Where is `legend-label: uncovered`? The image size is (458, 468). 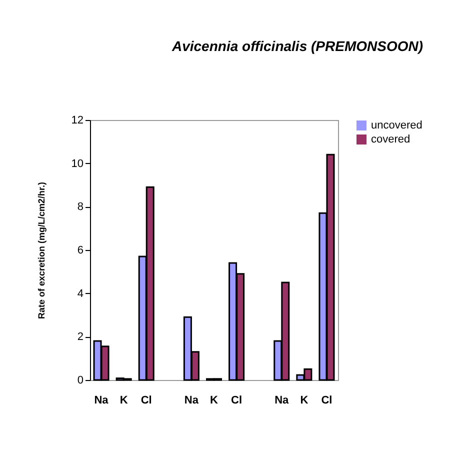
legend-label: uncovered is located at coordinates (396, 126).